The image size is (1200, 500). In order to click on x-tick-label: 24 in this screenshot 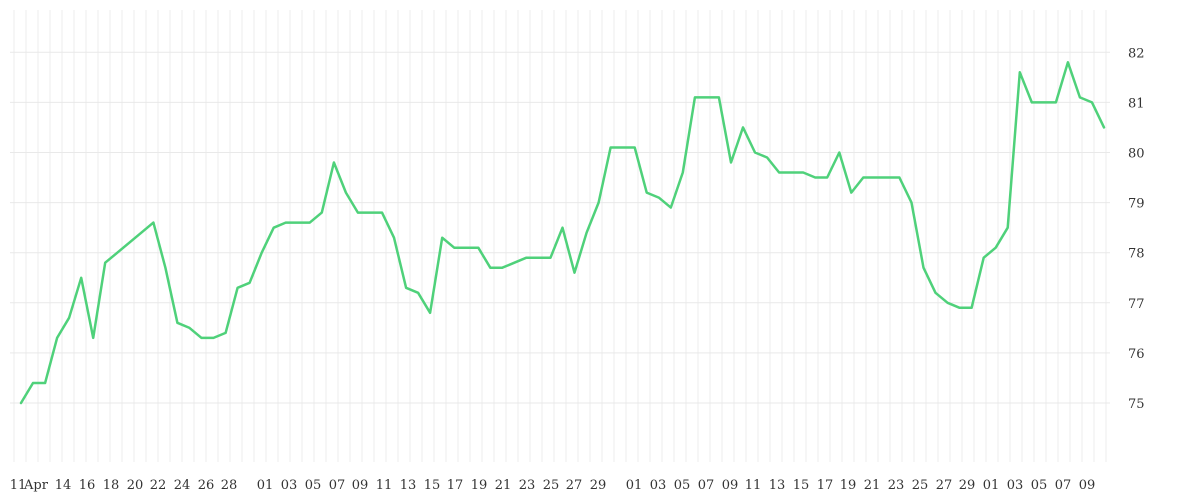, I will do `click(182, 485)`.